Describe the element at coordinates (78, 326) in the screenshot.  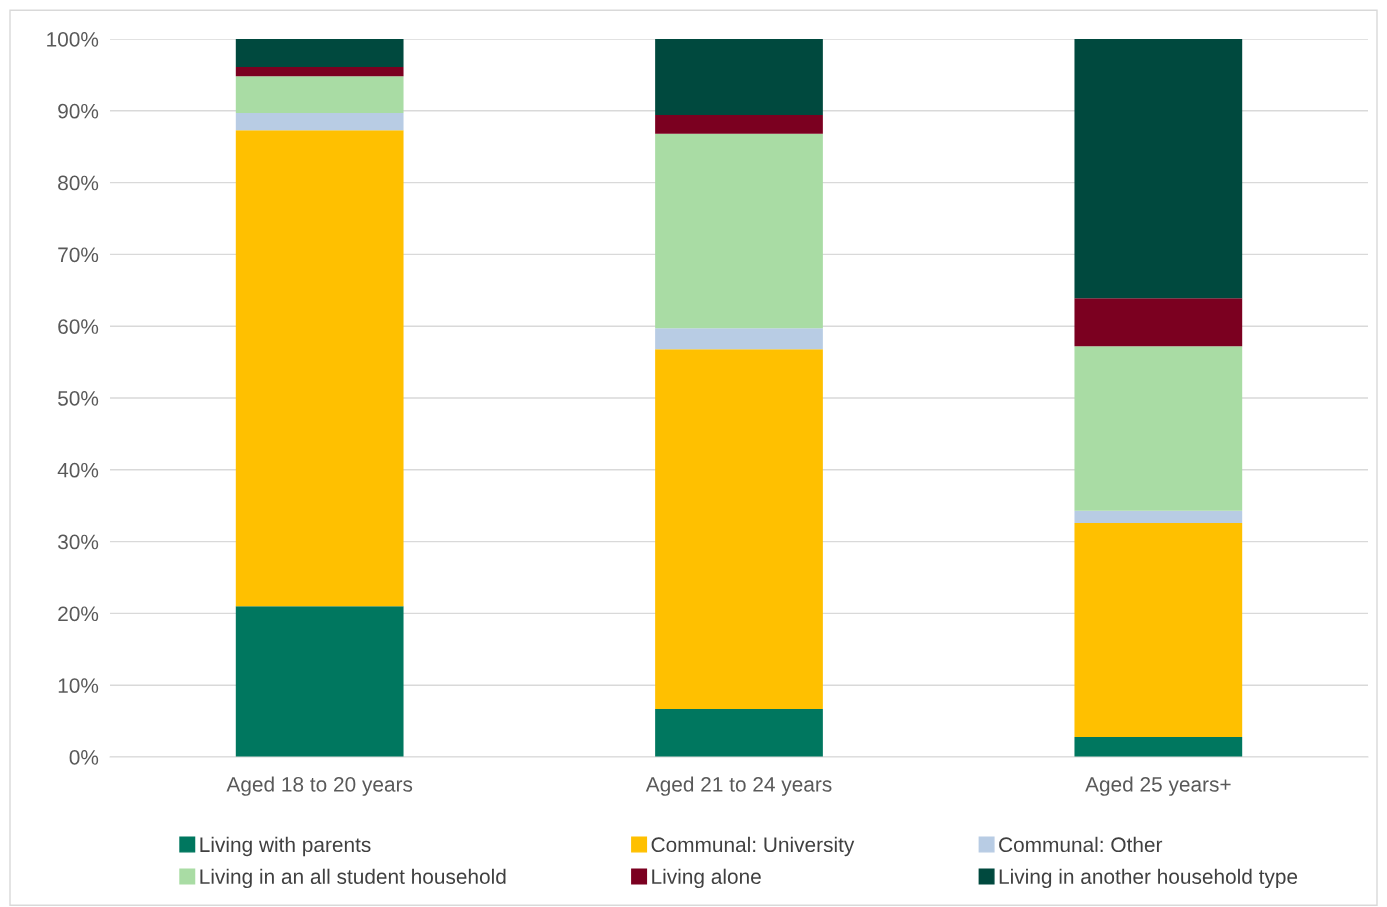
I see `y-tick-label: 60%` at that location.